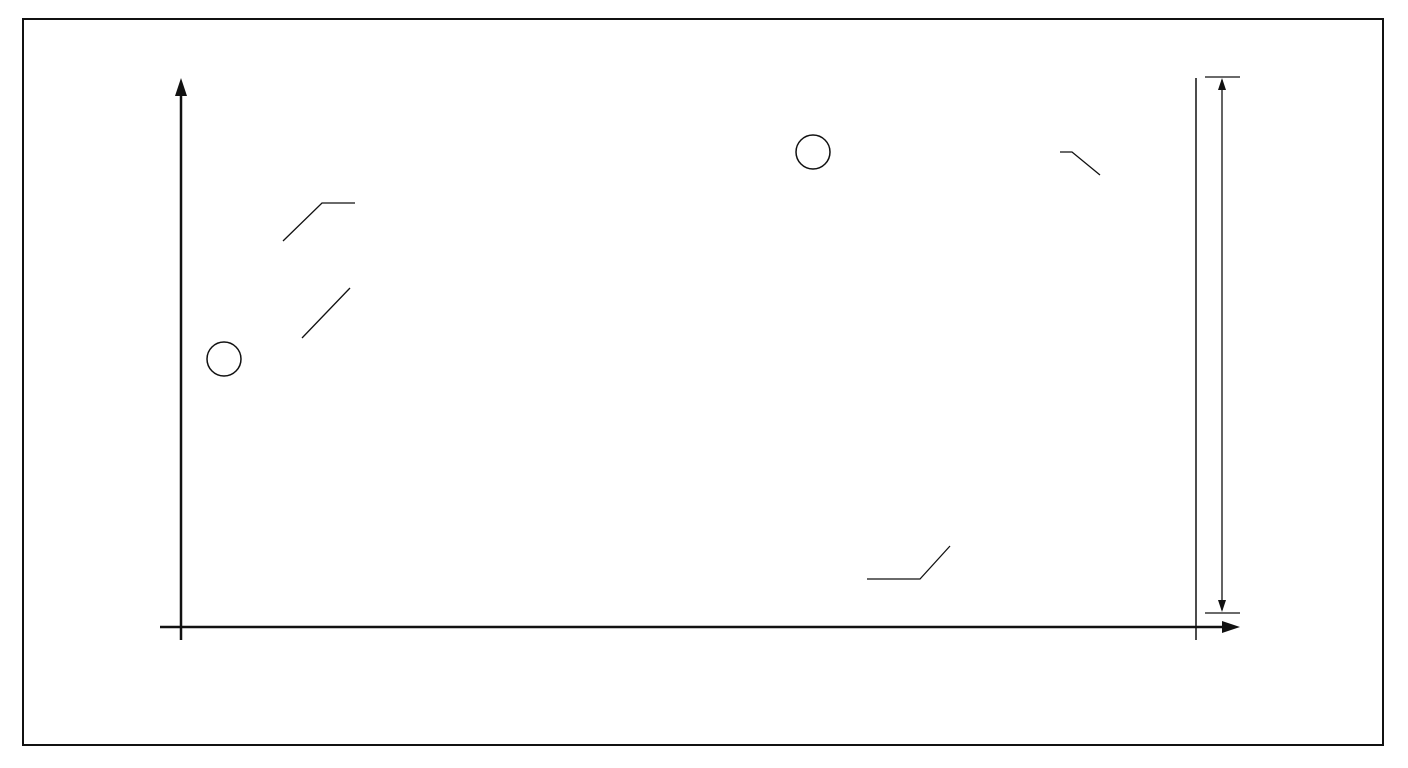 Image resolution: width=1408 pixels, height=768 pixels. I want to click on line-b-label, so click(224, 359).